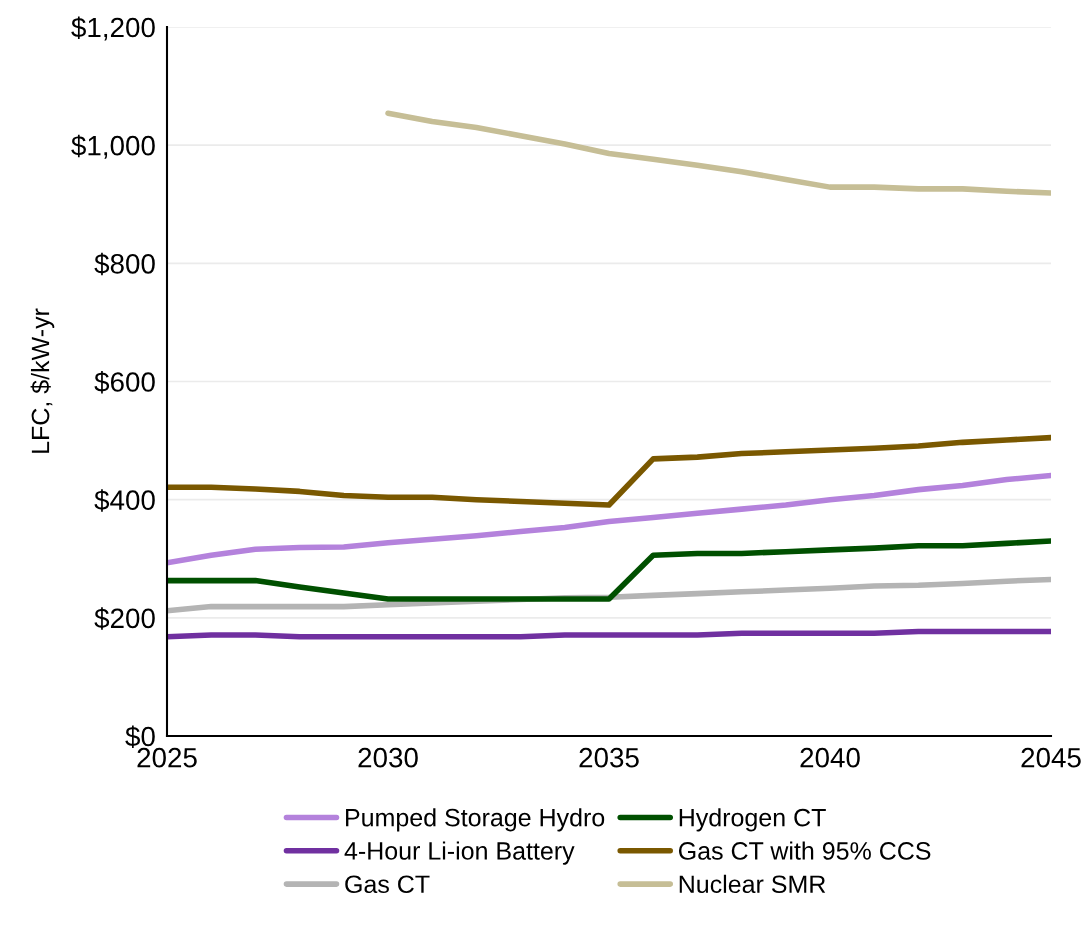  I want to click on legend-label: Gas CT, so click(387, 884).